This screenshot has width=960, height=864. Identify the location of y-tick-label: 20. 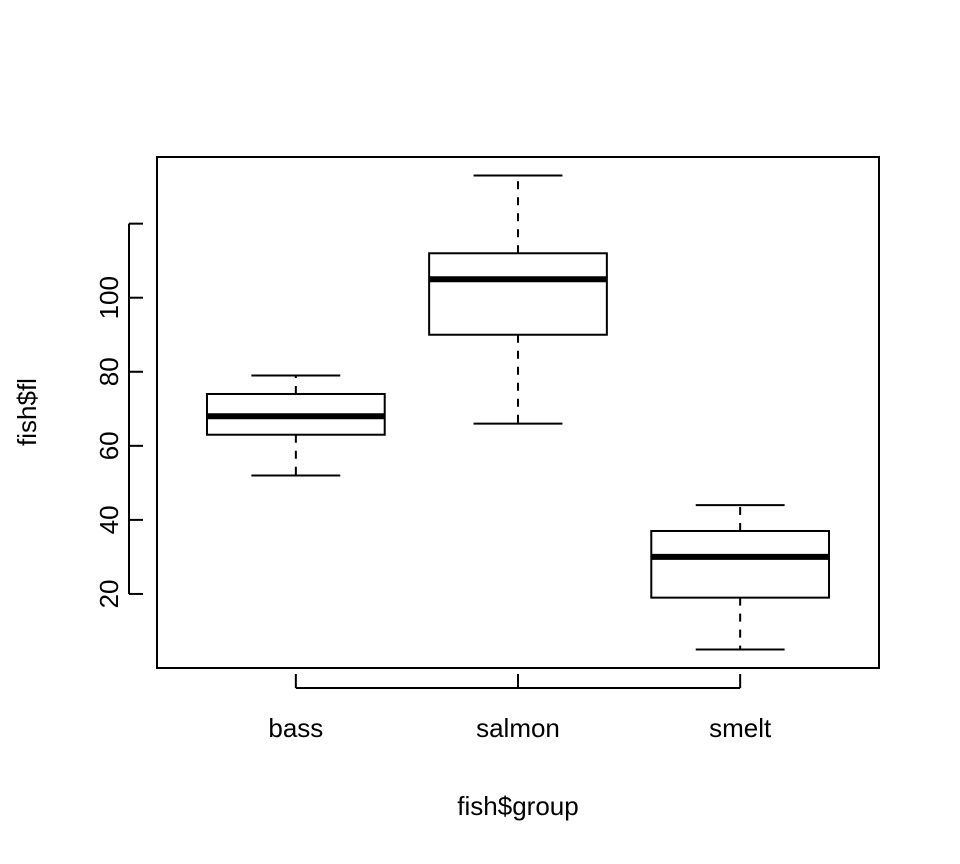
(109, 593).